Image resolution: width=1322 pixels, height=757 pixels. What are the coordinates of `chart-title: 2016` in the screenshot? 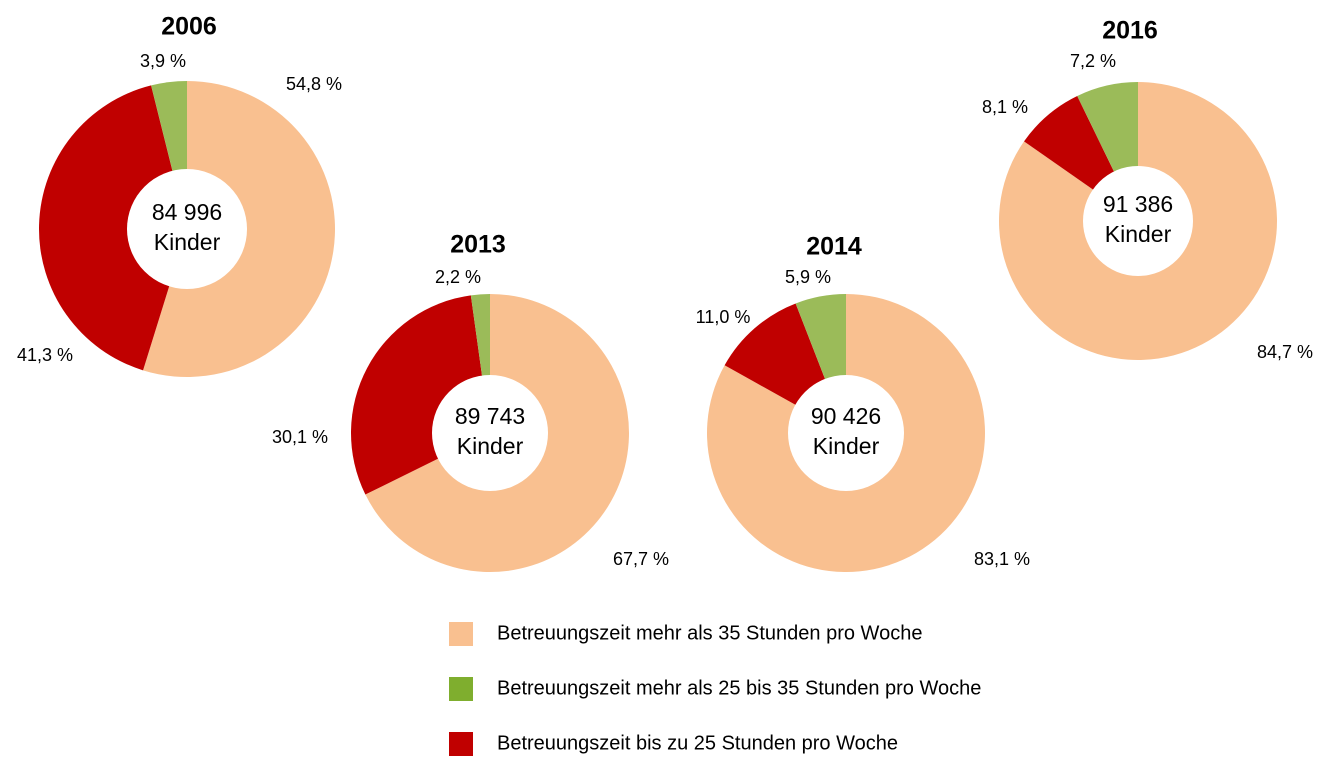 It's located at (1130, 31).